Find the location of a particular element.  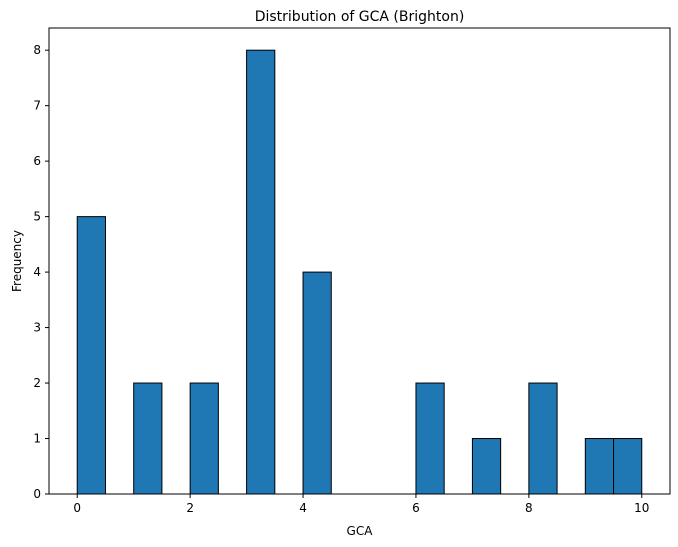

y-tick-label-6: 6 is located at coordinates (37, 161).